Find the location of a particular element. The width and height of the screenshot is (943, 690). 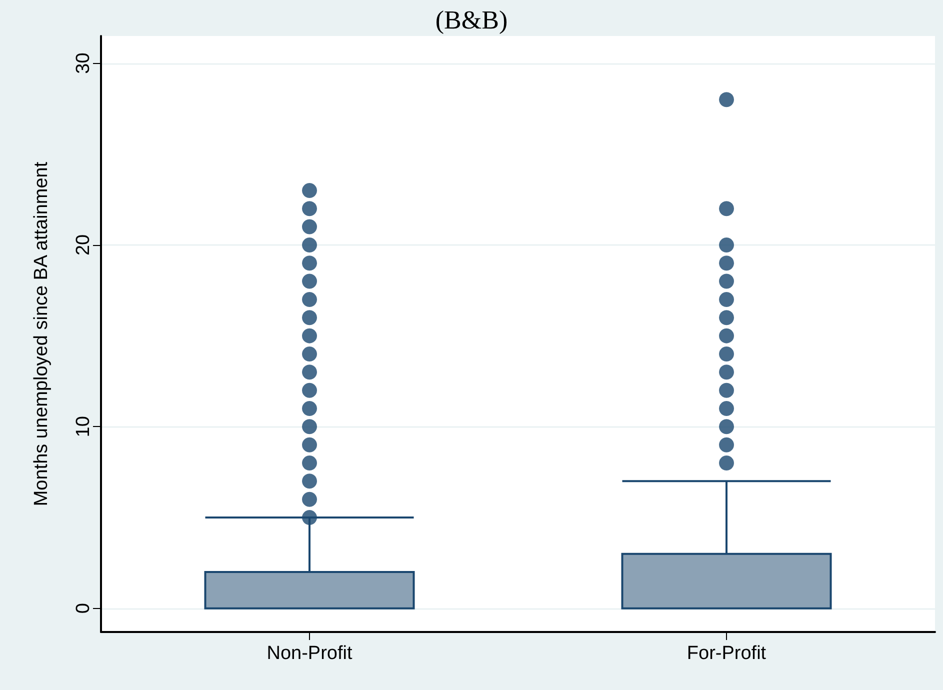

x-tick-label: For-Profit is located at coordinates (726, 653).